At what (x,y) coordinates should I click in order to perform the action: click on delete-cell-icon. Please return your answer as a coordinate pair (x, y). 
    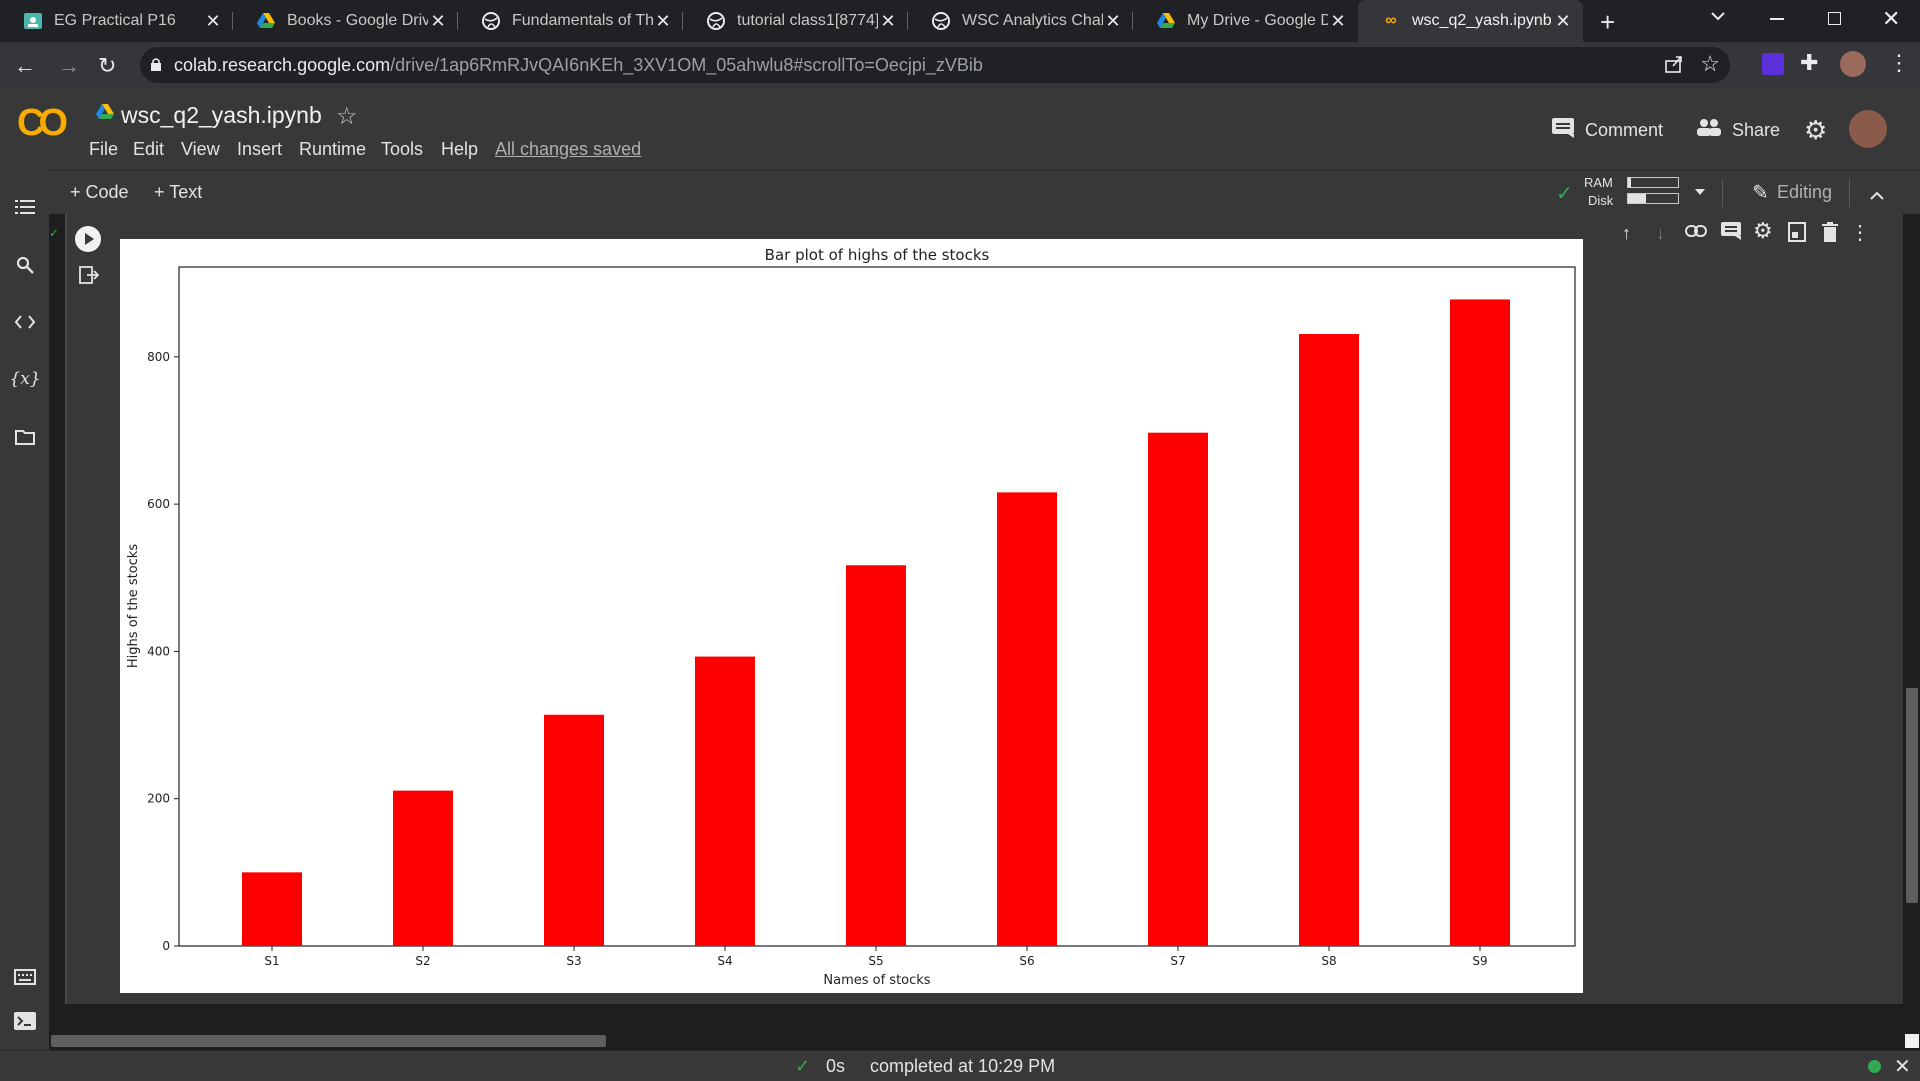
    Looking at the image, I should click on (1830, 234).